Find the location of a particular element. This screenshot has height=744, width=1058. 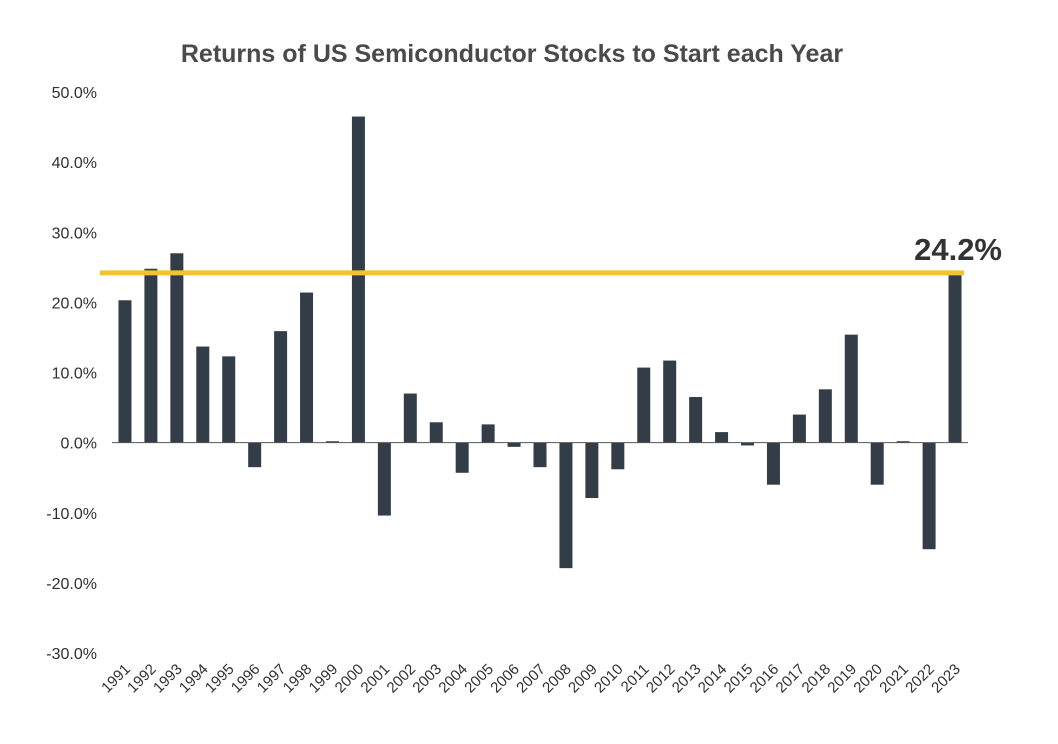

x-tick-label: 2011 is located at coordinates (635, 678).